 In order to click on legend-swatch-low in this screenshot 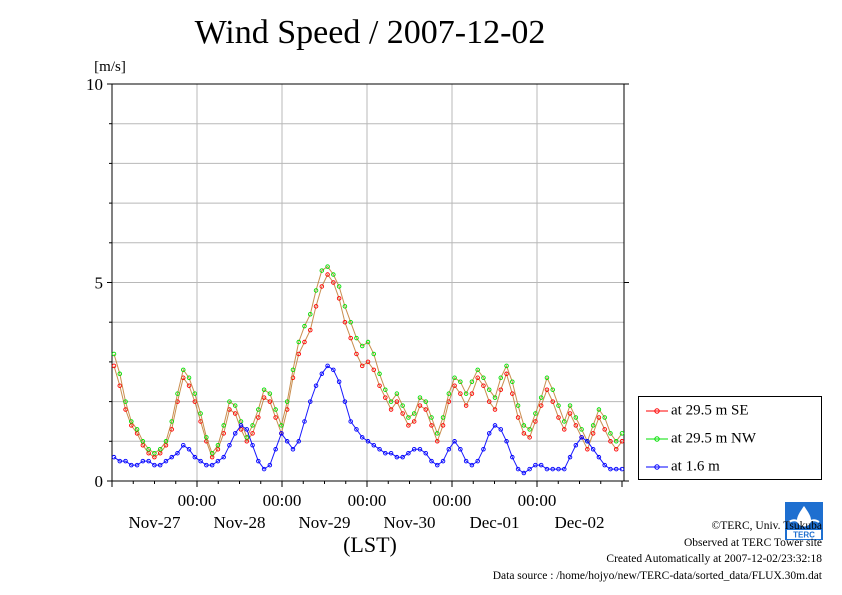, I will do `click(658, 467)`.